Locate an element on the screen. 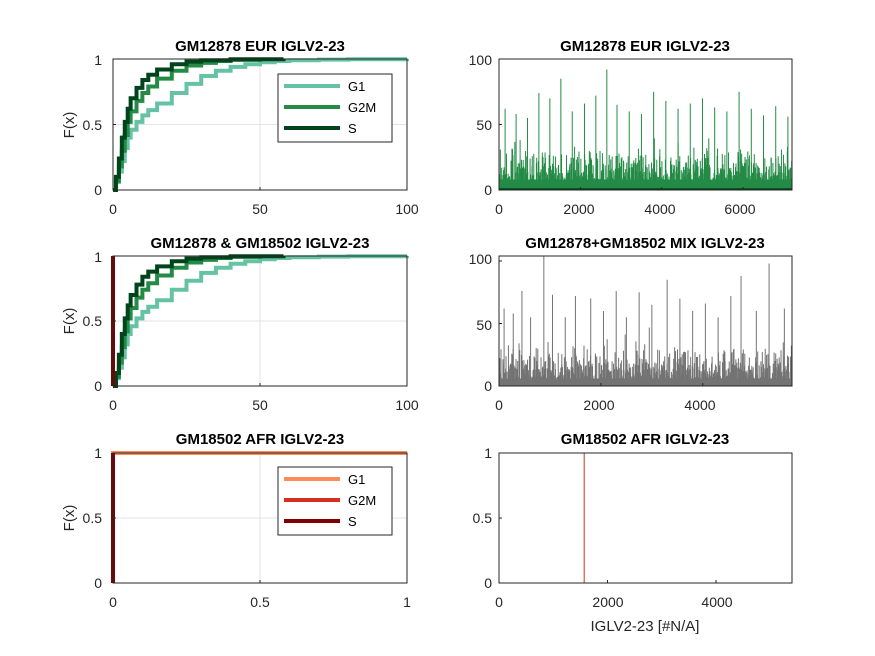  axes-box is located at coordinates (645, 321).